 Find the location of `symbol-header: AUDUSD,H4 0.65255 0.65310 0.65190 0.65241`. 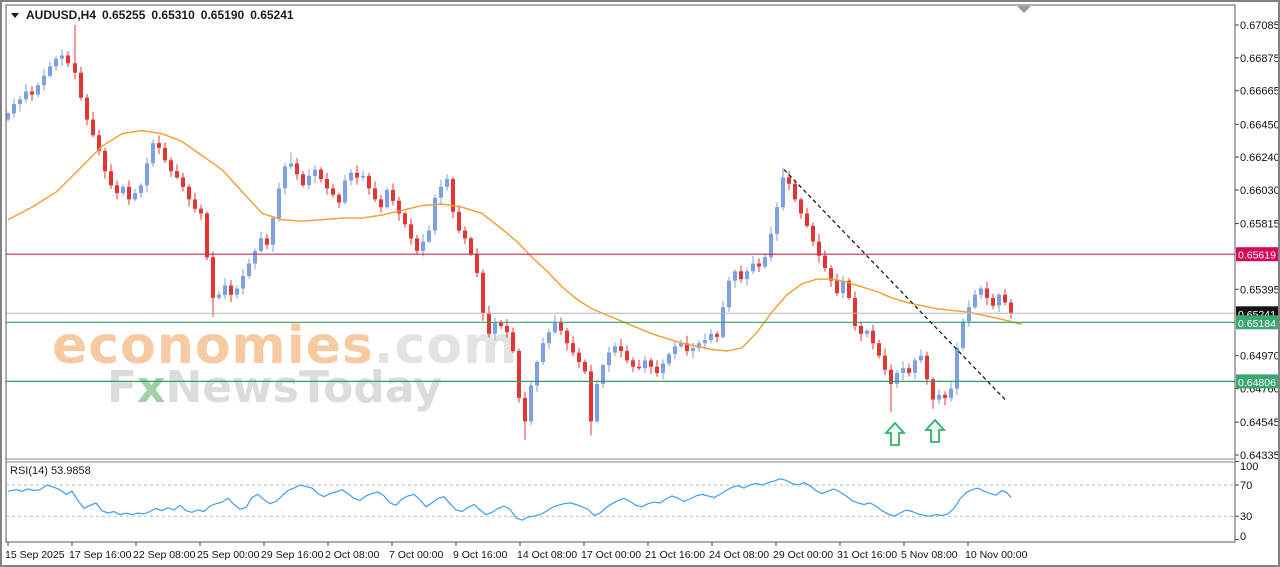

symbol-header: AUDUSD,H4 0.65255 0.65310 0.65190 0.65241 is located at coordinates (152, 15).